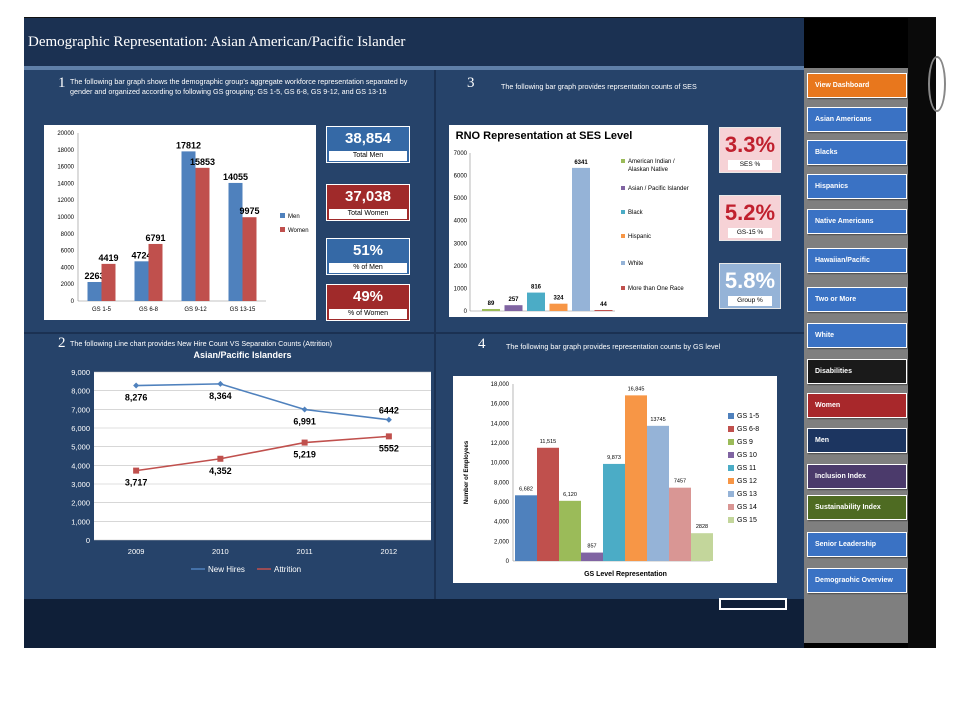 This screenshot has width=960, height=720. What do you see at coordinates (80, 409) in the screenshot?
I see `y-tick-label: 7,000` at bounding box center [80, 409].